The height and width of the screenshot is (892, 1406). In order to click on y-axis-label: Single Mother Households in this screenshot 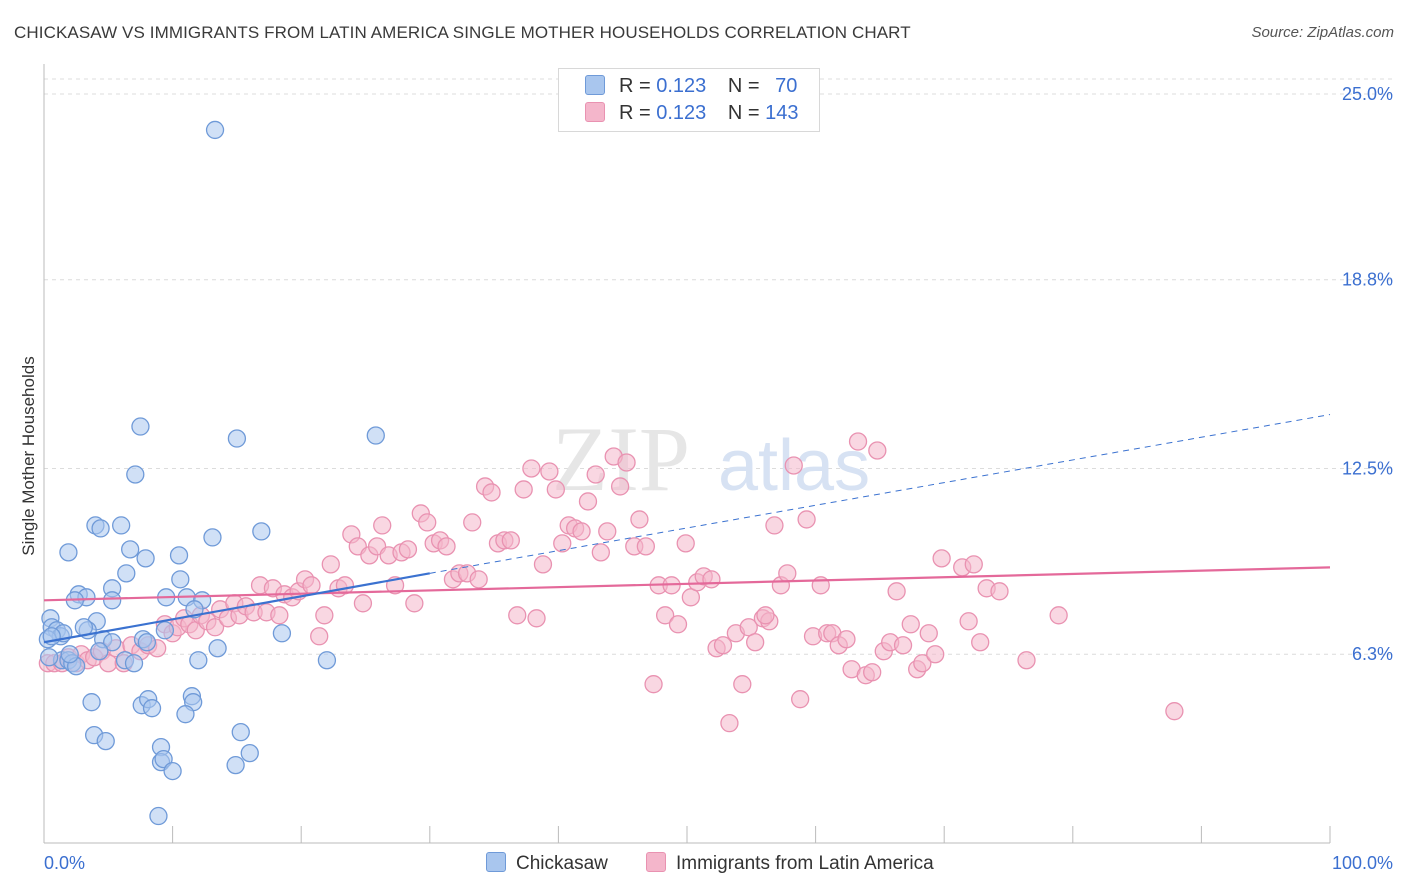, I will do `click(28, 455)`.